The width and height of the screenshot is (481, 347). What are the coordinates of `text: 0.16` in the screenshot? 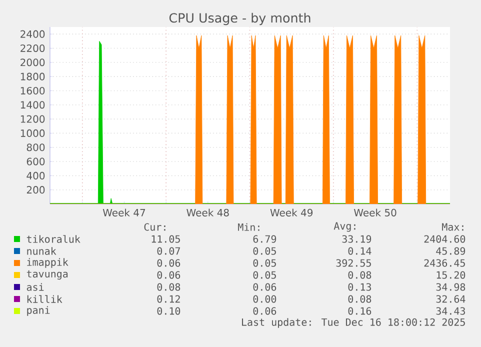 It's located at (360, 311).